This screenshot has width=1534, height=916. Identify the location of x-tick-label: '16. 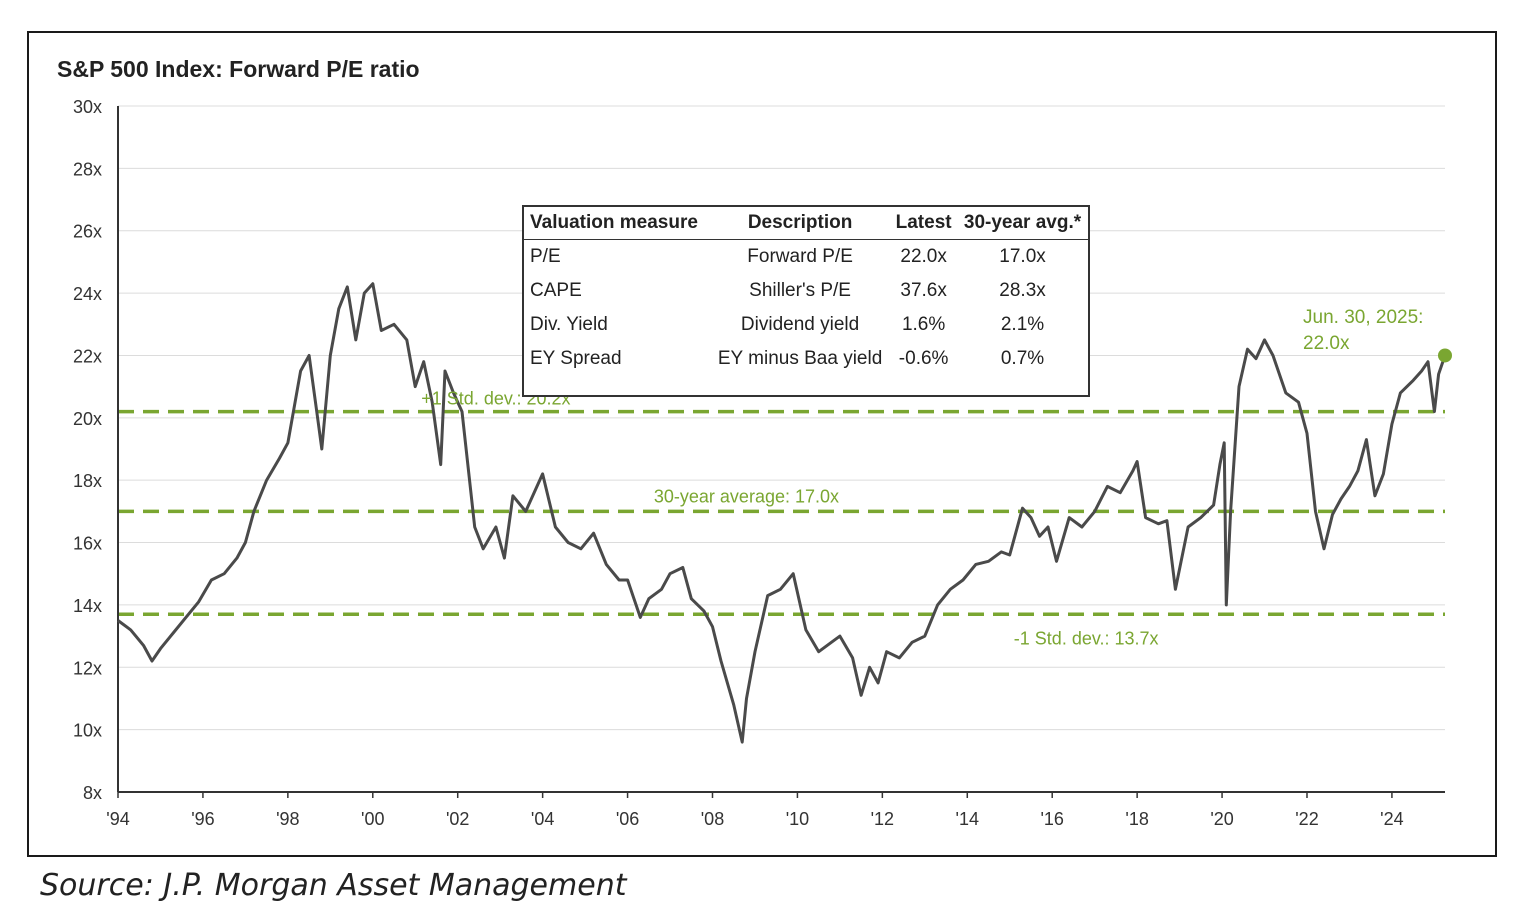
(1051, 819).